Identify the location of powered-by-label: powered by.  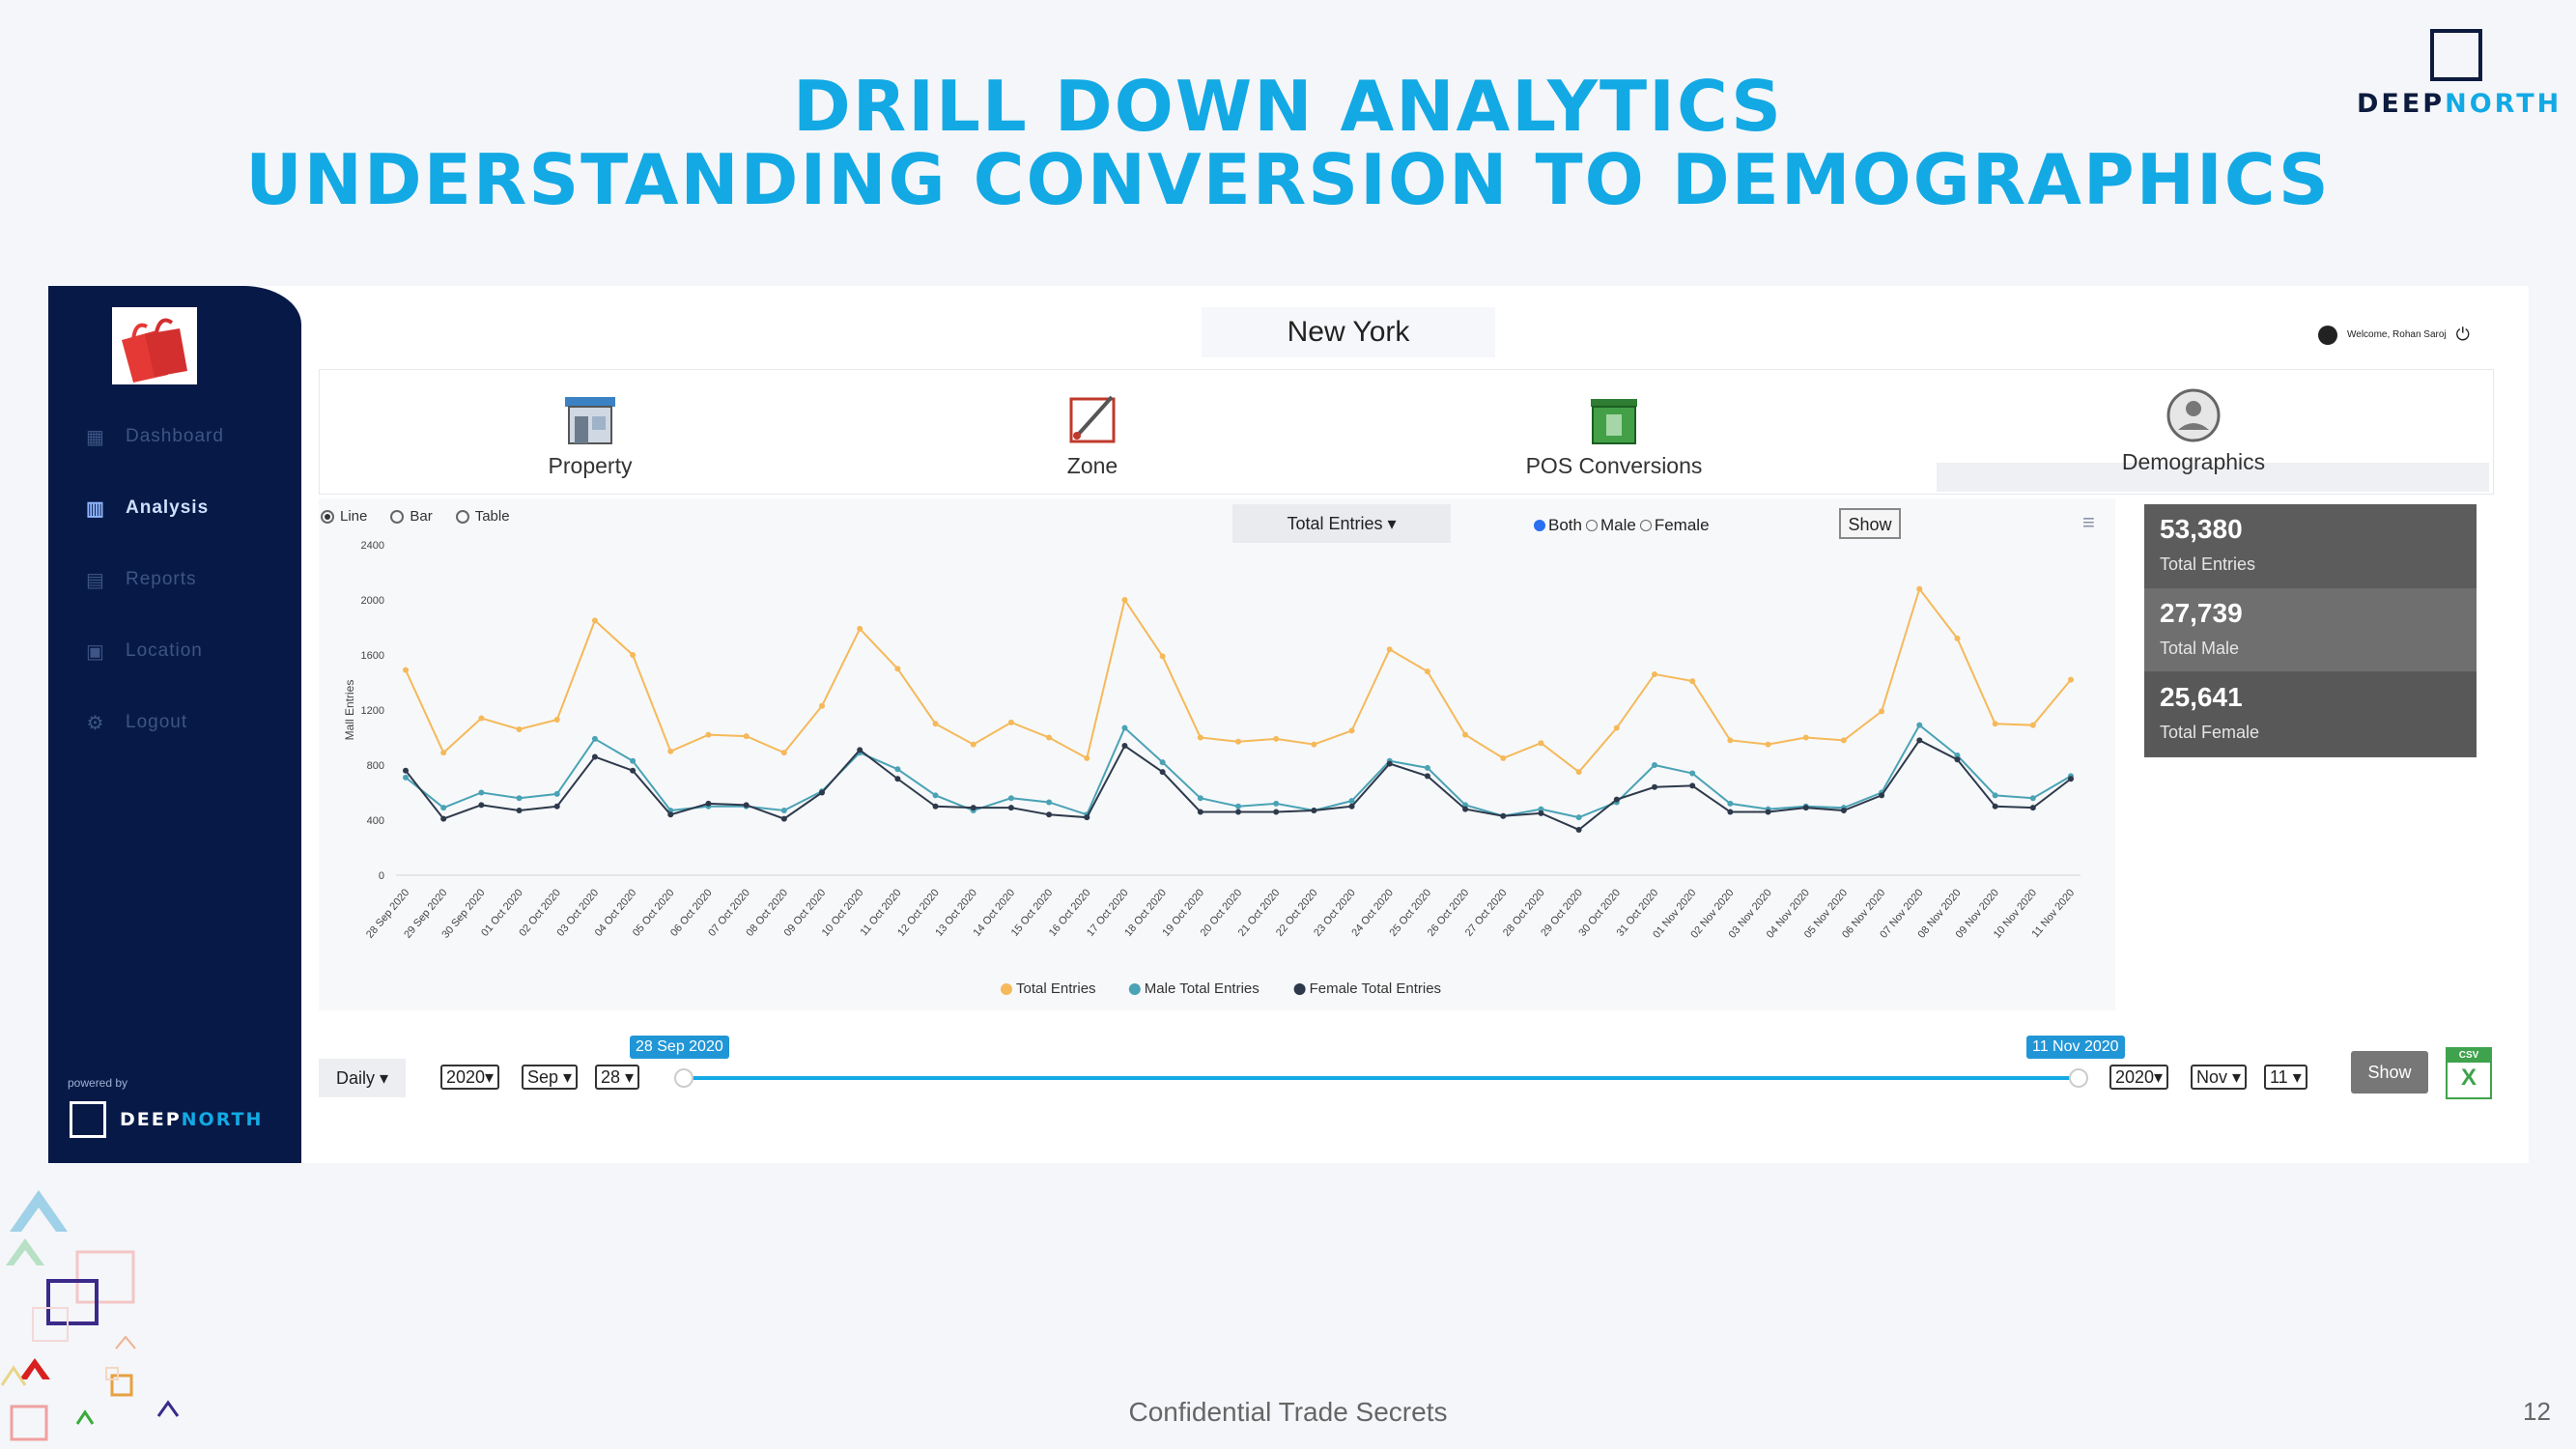
(98, 1083).